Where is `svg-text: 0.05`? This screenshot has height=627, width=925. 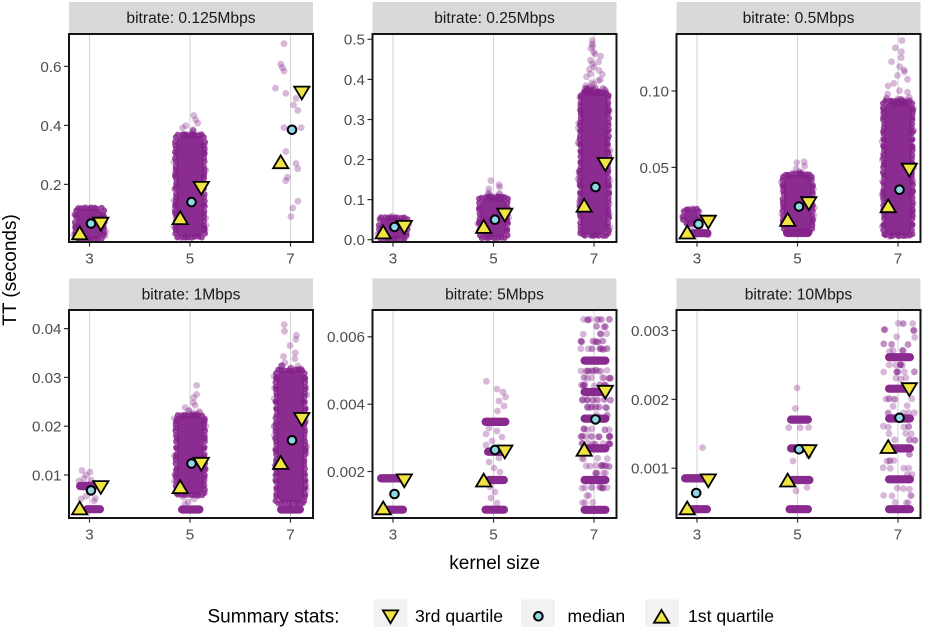 svg-text: 0.05 is located at coordinates (654, 168).